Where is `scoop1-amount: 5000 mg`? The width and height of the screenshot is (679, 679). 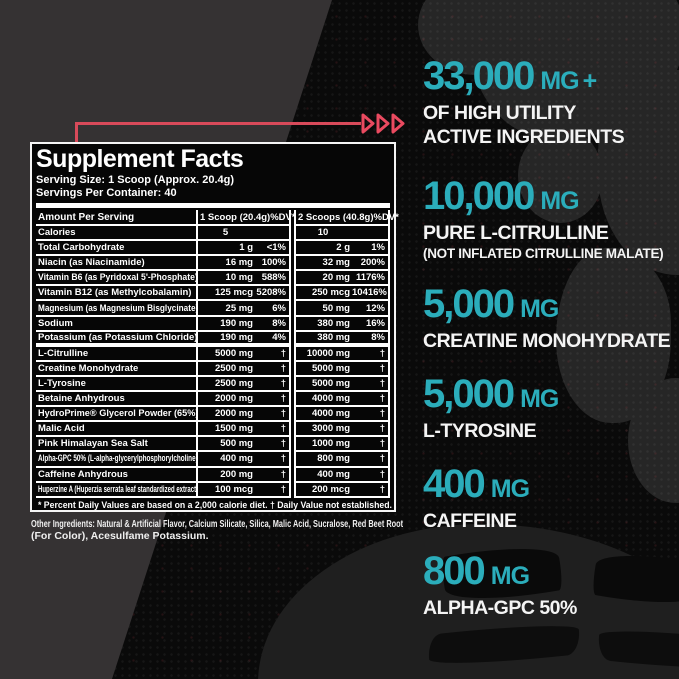
scoop1-amount: 5000 mg is located at coordinates (233, 353).